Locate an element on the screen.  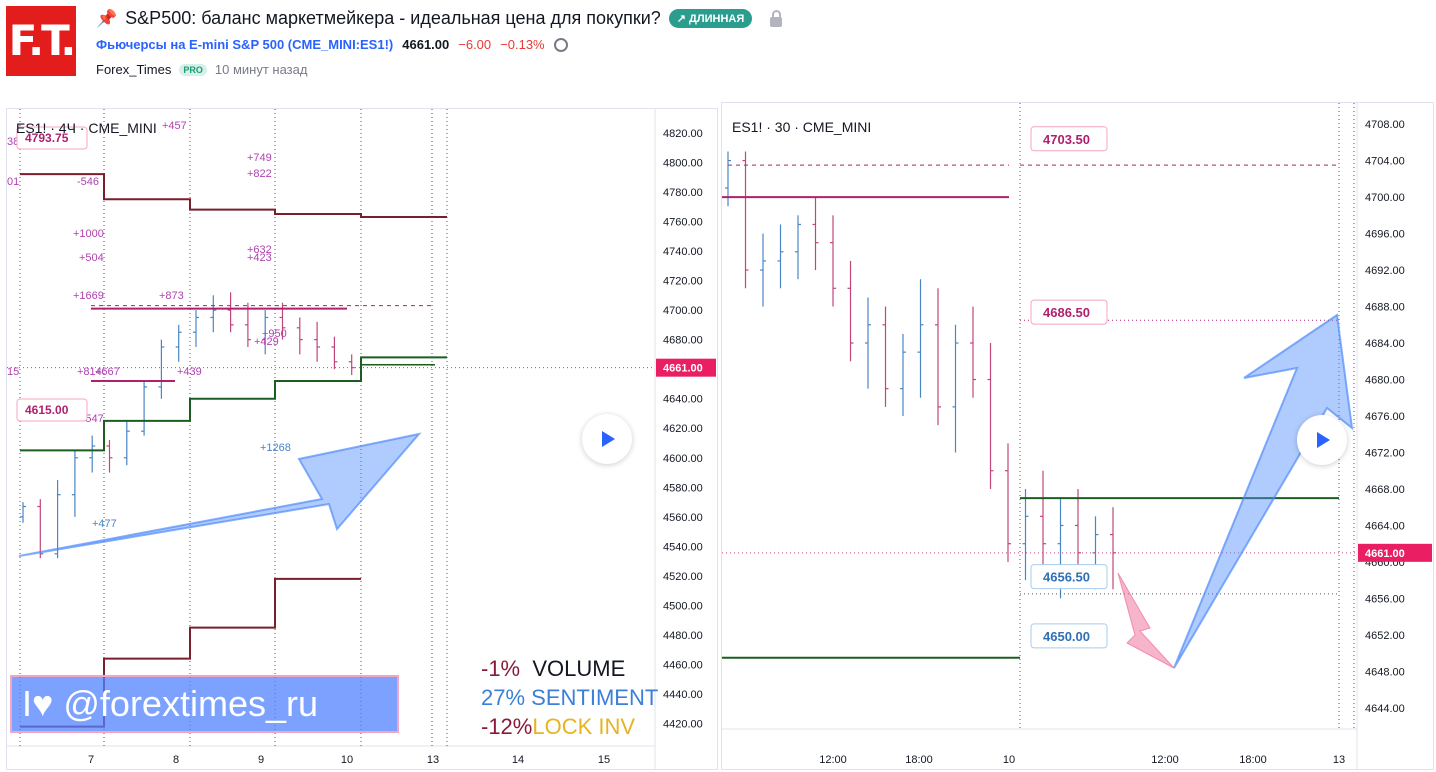
y-tick-label: 4680.00 is located at coordinates (1385, 381).